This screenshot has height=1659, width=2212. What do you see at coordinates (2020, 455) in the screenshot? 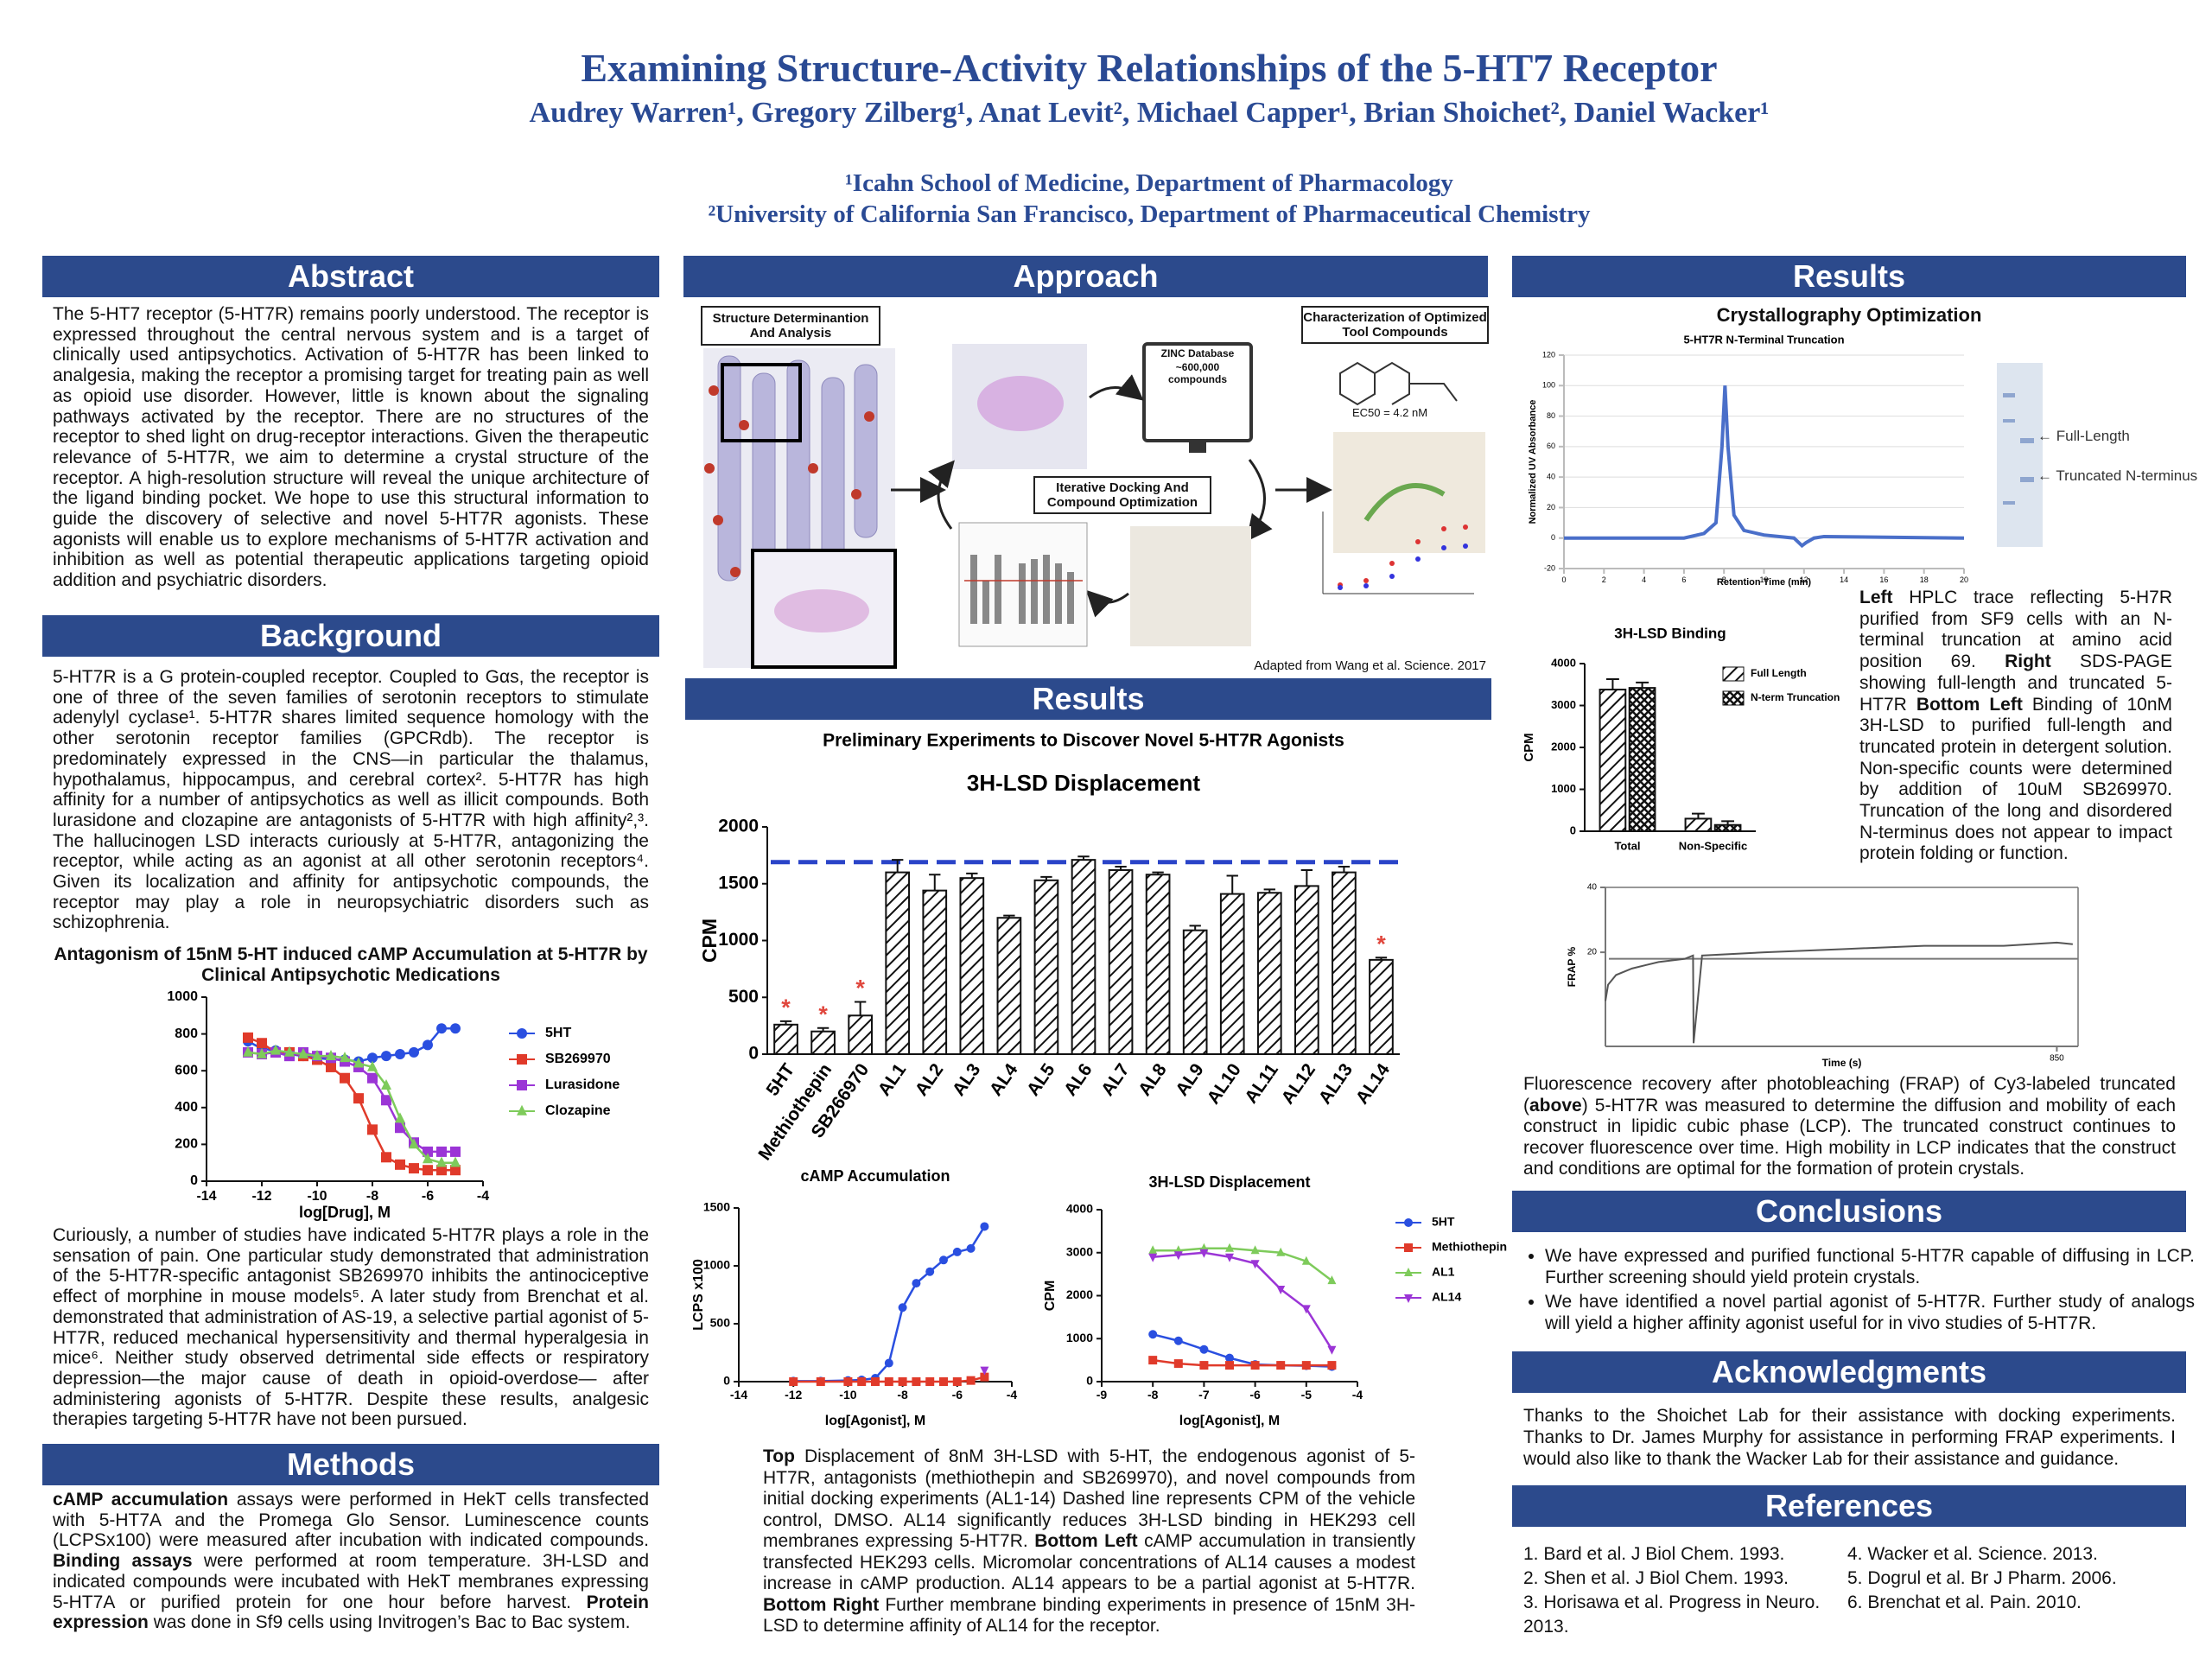
I see `gel-image` at bounding box center [2020, 455].